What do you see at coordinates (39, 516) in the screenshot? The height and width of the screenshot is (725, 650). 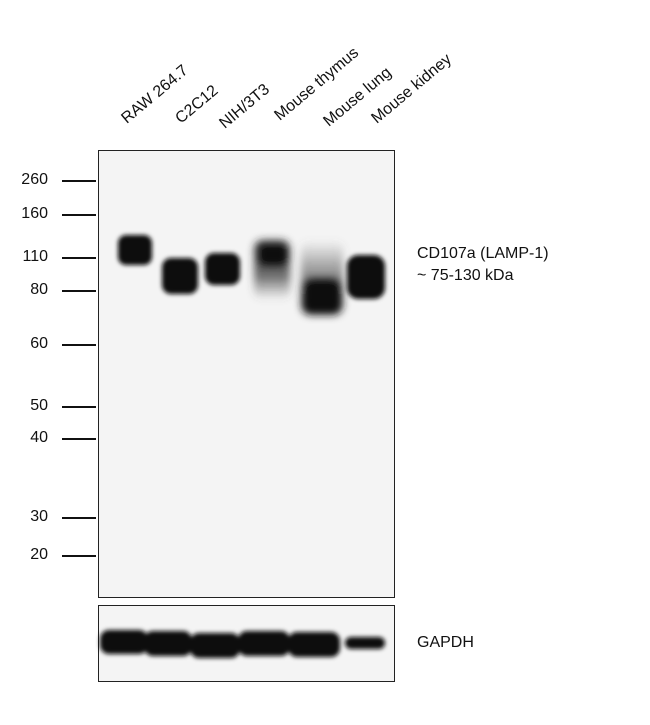 I see `mw-label-30: 30` at bounding box center [39, 516].